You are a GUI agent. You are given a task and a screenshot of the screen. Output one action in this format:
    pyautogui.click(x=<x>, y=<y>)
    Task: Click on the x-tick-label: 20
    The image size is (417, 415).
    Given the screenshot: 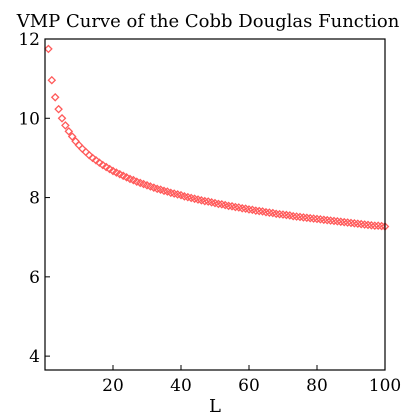 What is the action you would take?
    pyautogui.click(x=113, y=386)
    